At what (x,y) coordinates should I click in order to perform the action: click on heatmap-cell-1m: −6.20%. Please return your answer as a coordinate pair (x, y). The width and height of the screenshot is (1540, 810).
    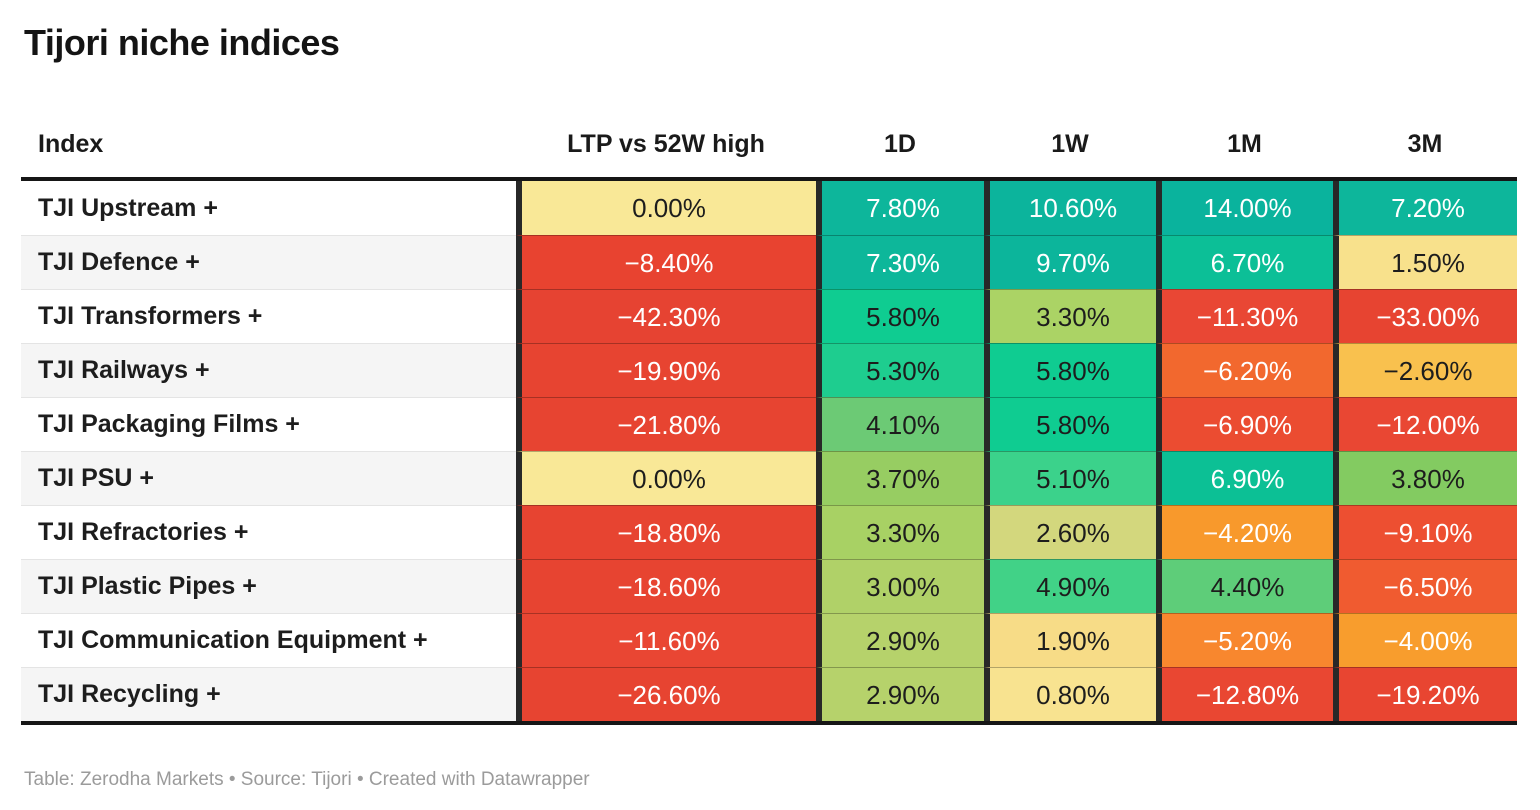
    Looking at the image, I should click on (1244, 370).